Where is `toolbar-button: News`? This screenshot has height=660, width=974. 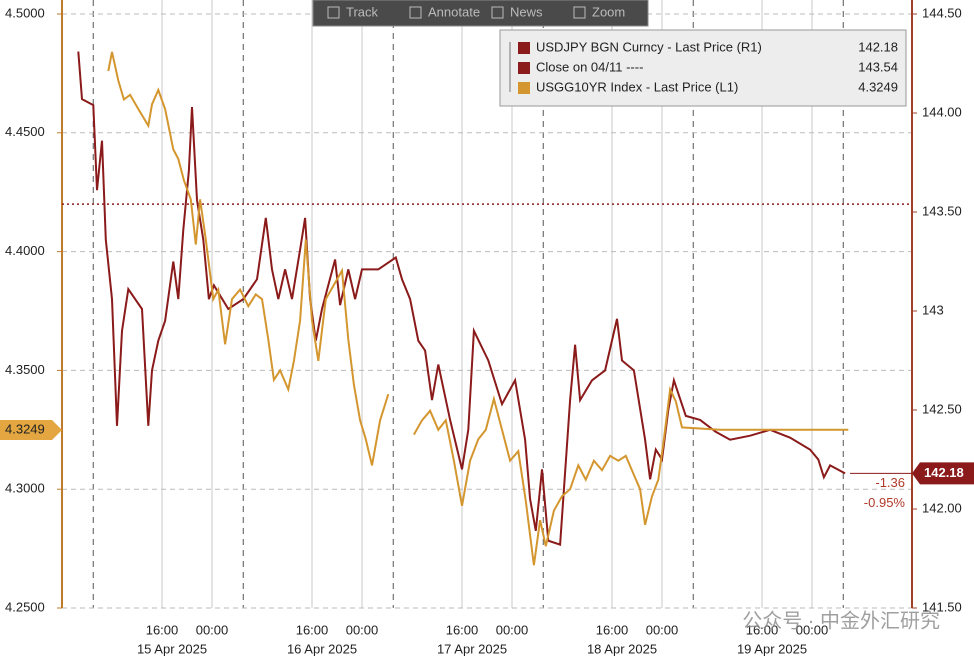
toolbar-button: News is located at coordinates (526, 11).